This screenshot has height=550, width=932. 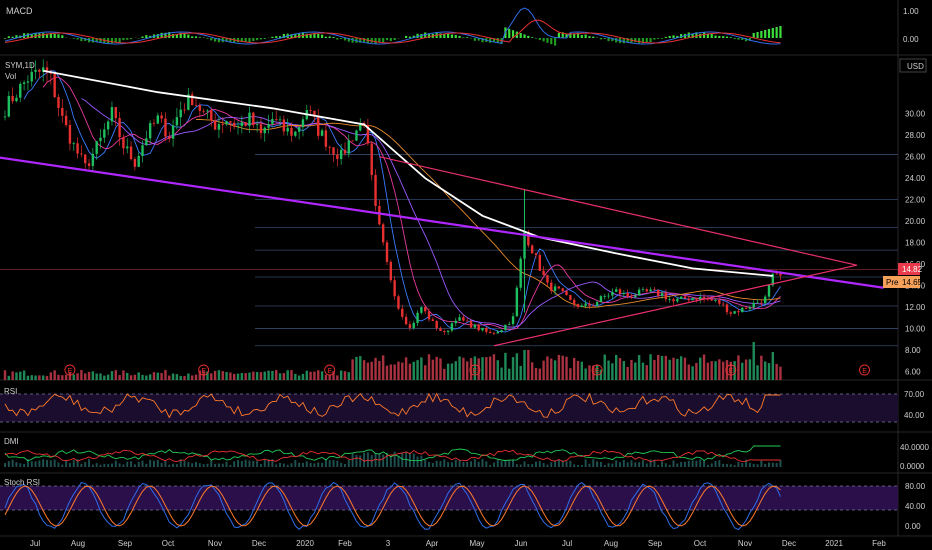 I want to click on x-tick-17: Dec, so click(x=789, y=543).